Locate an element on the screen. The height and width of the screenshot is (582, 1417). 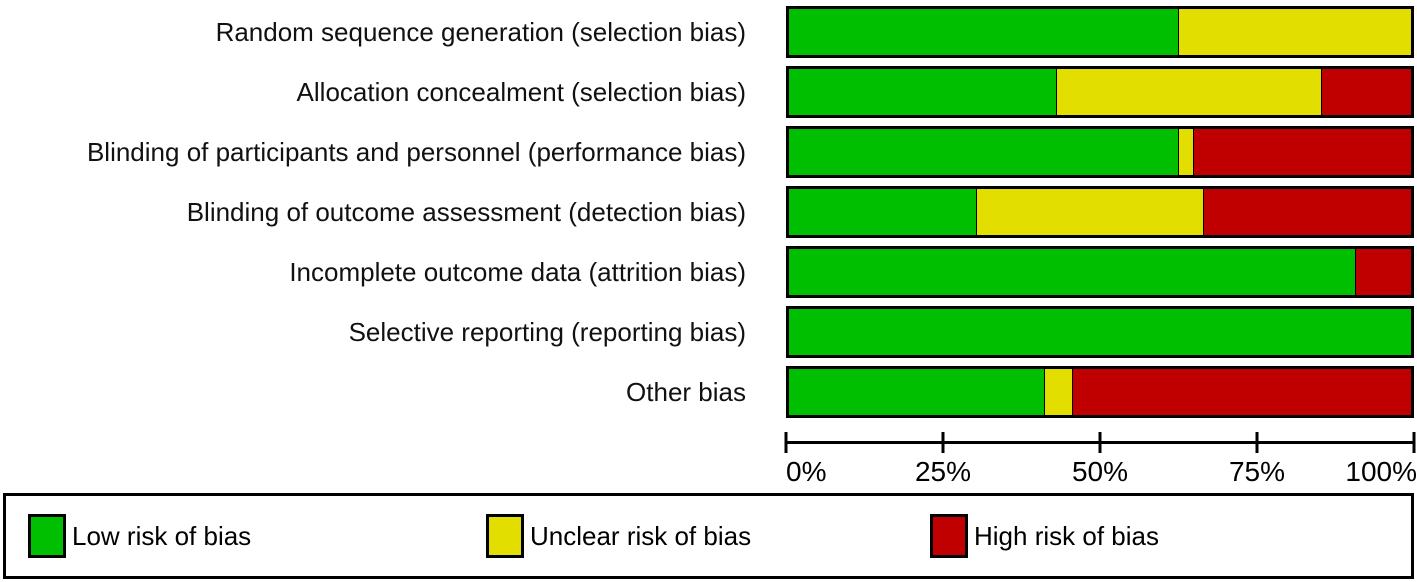
bar-row: Incomplete outcome data (attrition bias) is located at coordinates (708, 272).